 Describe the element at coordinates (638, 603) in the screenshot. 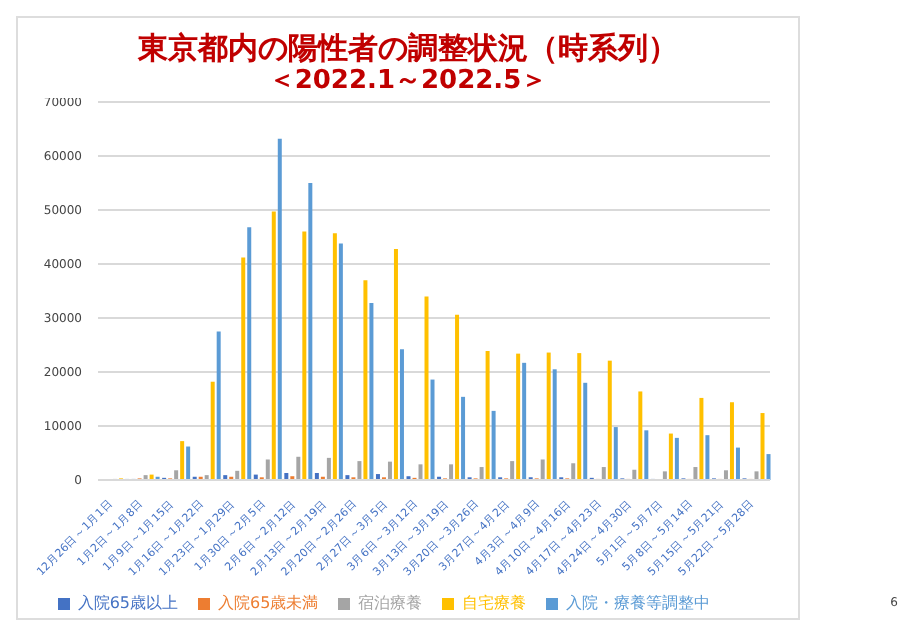

I see `legend-label: 入院・療養等調整中` at that location.